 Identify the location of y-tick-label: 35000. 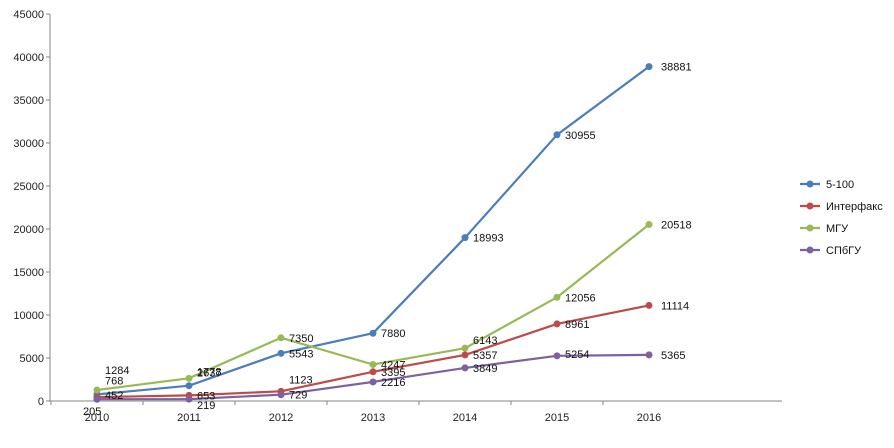
(28, 101).